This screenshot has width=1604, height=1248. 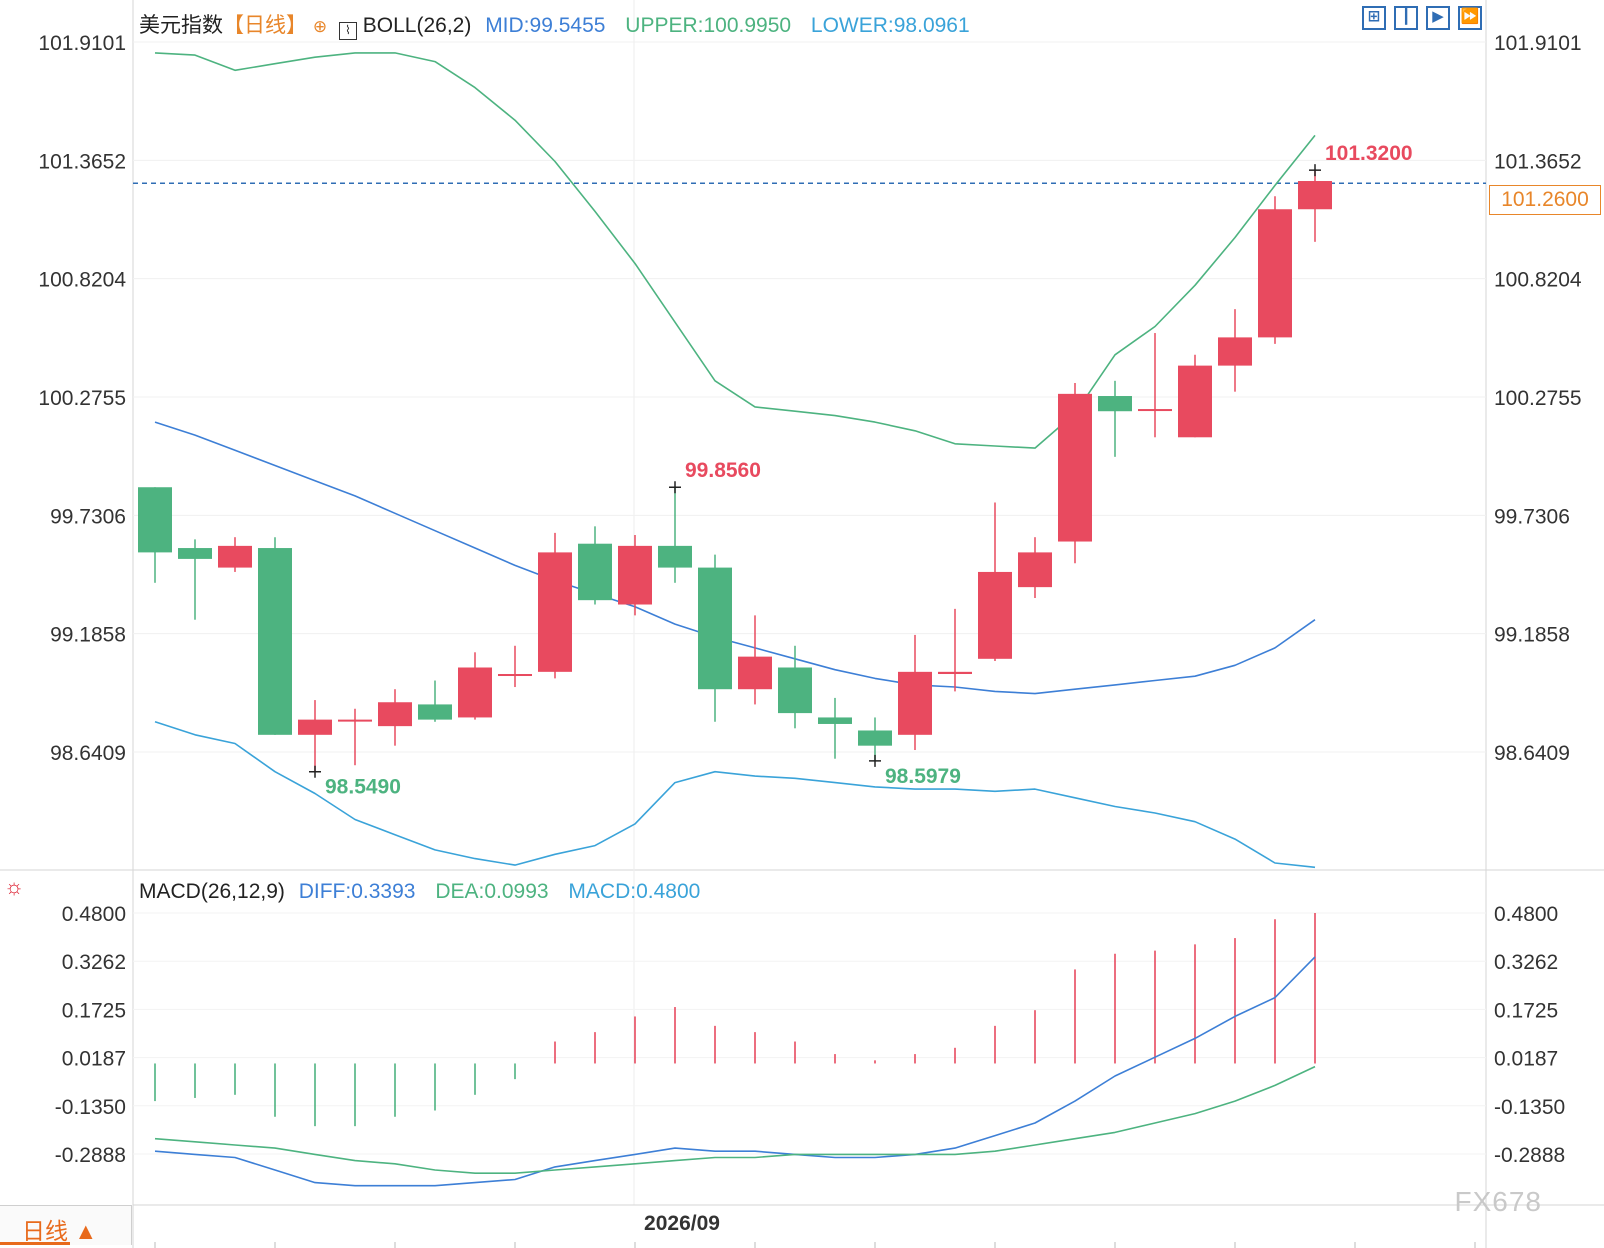 What do you see at coordinates (1545, 200) in the screenshot?
I see `current-price-tag: 101.2600` at bounding box center [1545, 200].